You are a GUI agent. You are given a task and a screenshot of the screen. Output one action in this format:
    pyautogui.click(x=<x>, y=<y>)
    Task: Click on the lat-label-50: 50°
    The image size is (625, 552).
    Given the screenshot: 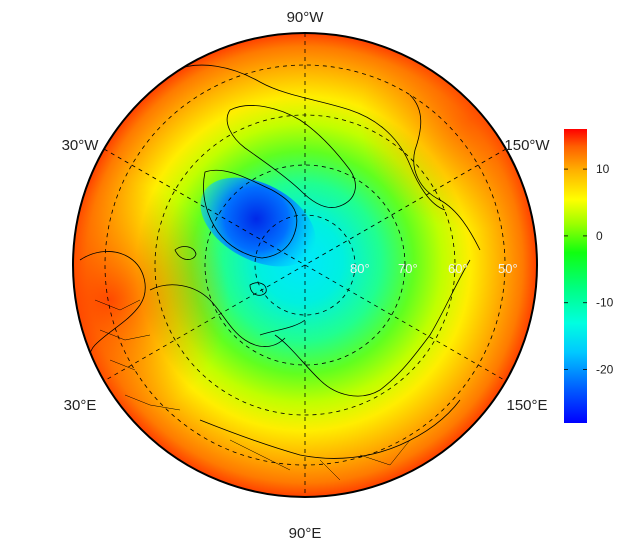 What is the action you would take?
    pyautogui.click(x=508, y=268)
    